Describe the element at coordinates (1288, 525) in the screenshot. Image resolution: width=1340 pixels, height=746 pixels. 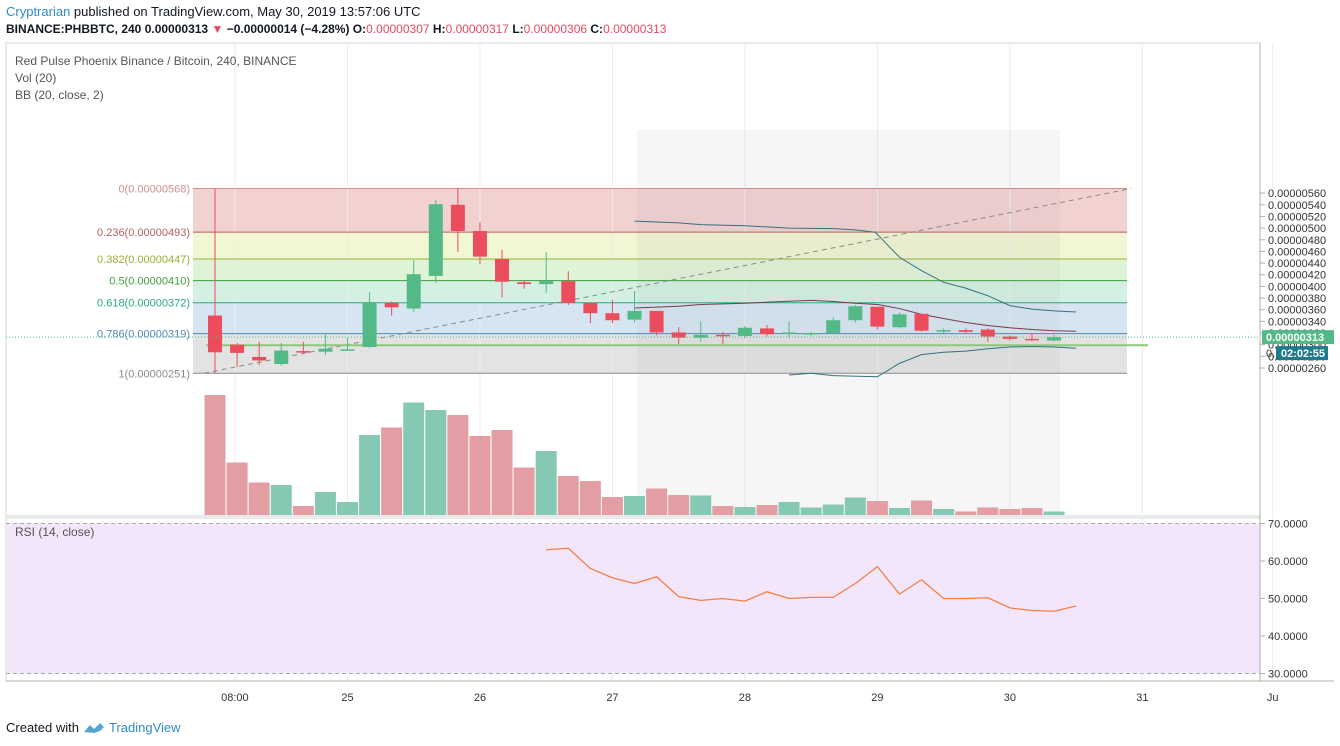
I see `rsi-tick-label: 70.0000` at that location.